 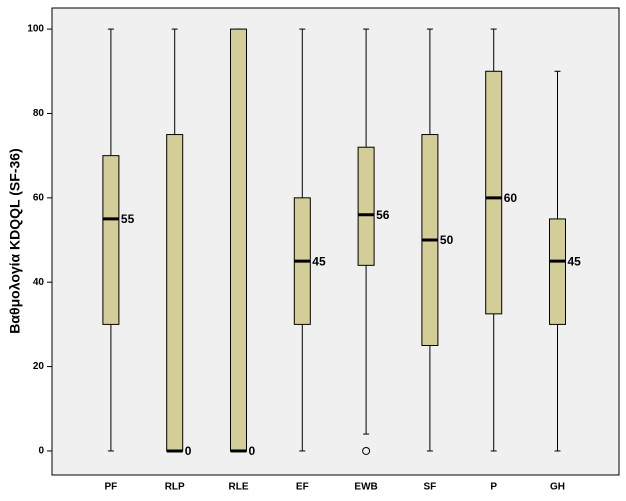 What do you see at coordinates (39, 282) in the screenshot?
I see `y-tick-label: 40` at bounding box center [39, 282].